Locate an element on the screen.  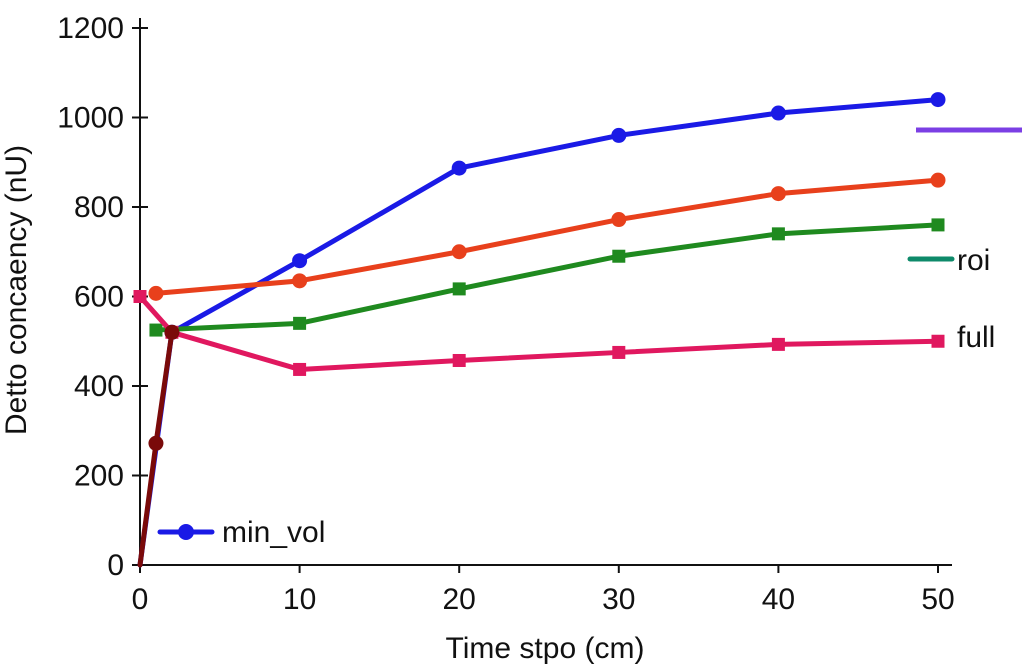
y-tick-label: 600 is located at coordinates (99, 297).